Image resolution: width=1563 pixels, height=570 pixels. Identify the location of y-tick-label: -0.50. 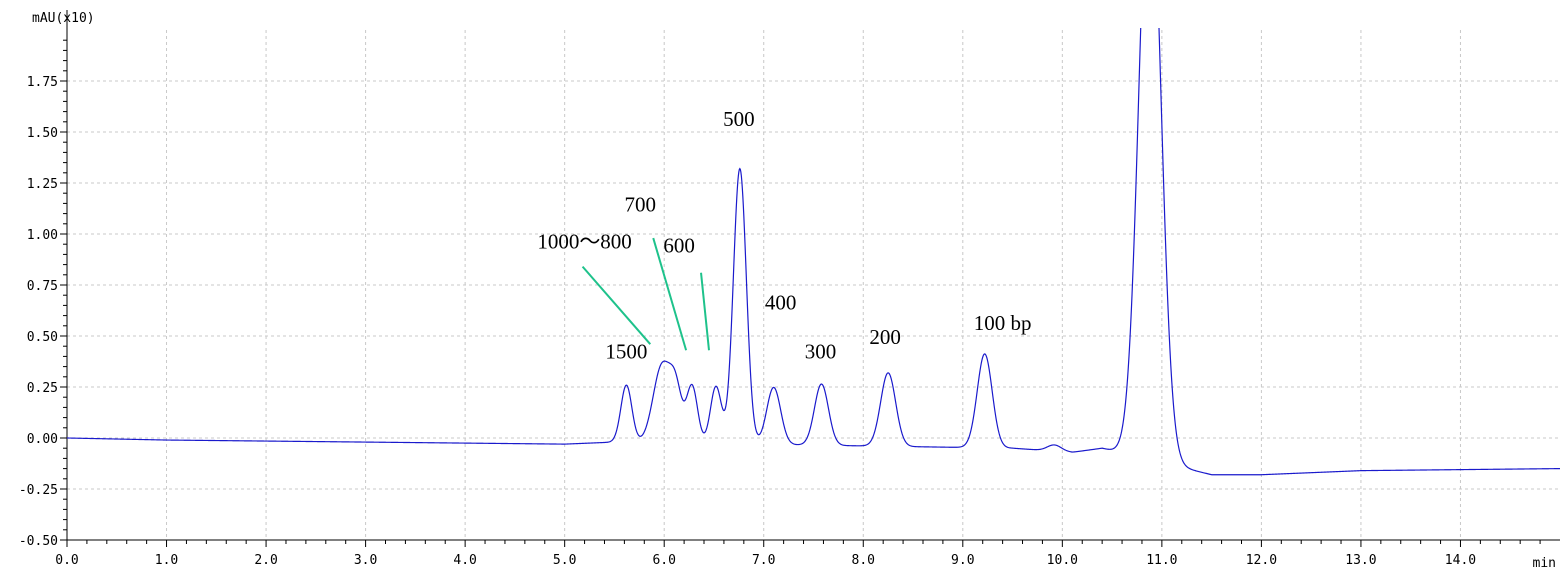
(38, 541).